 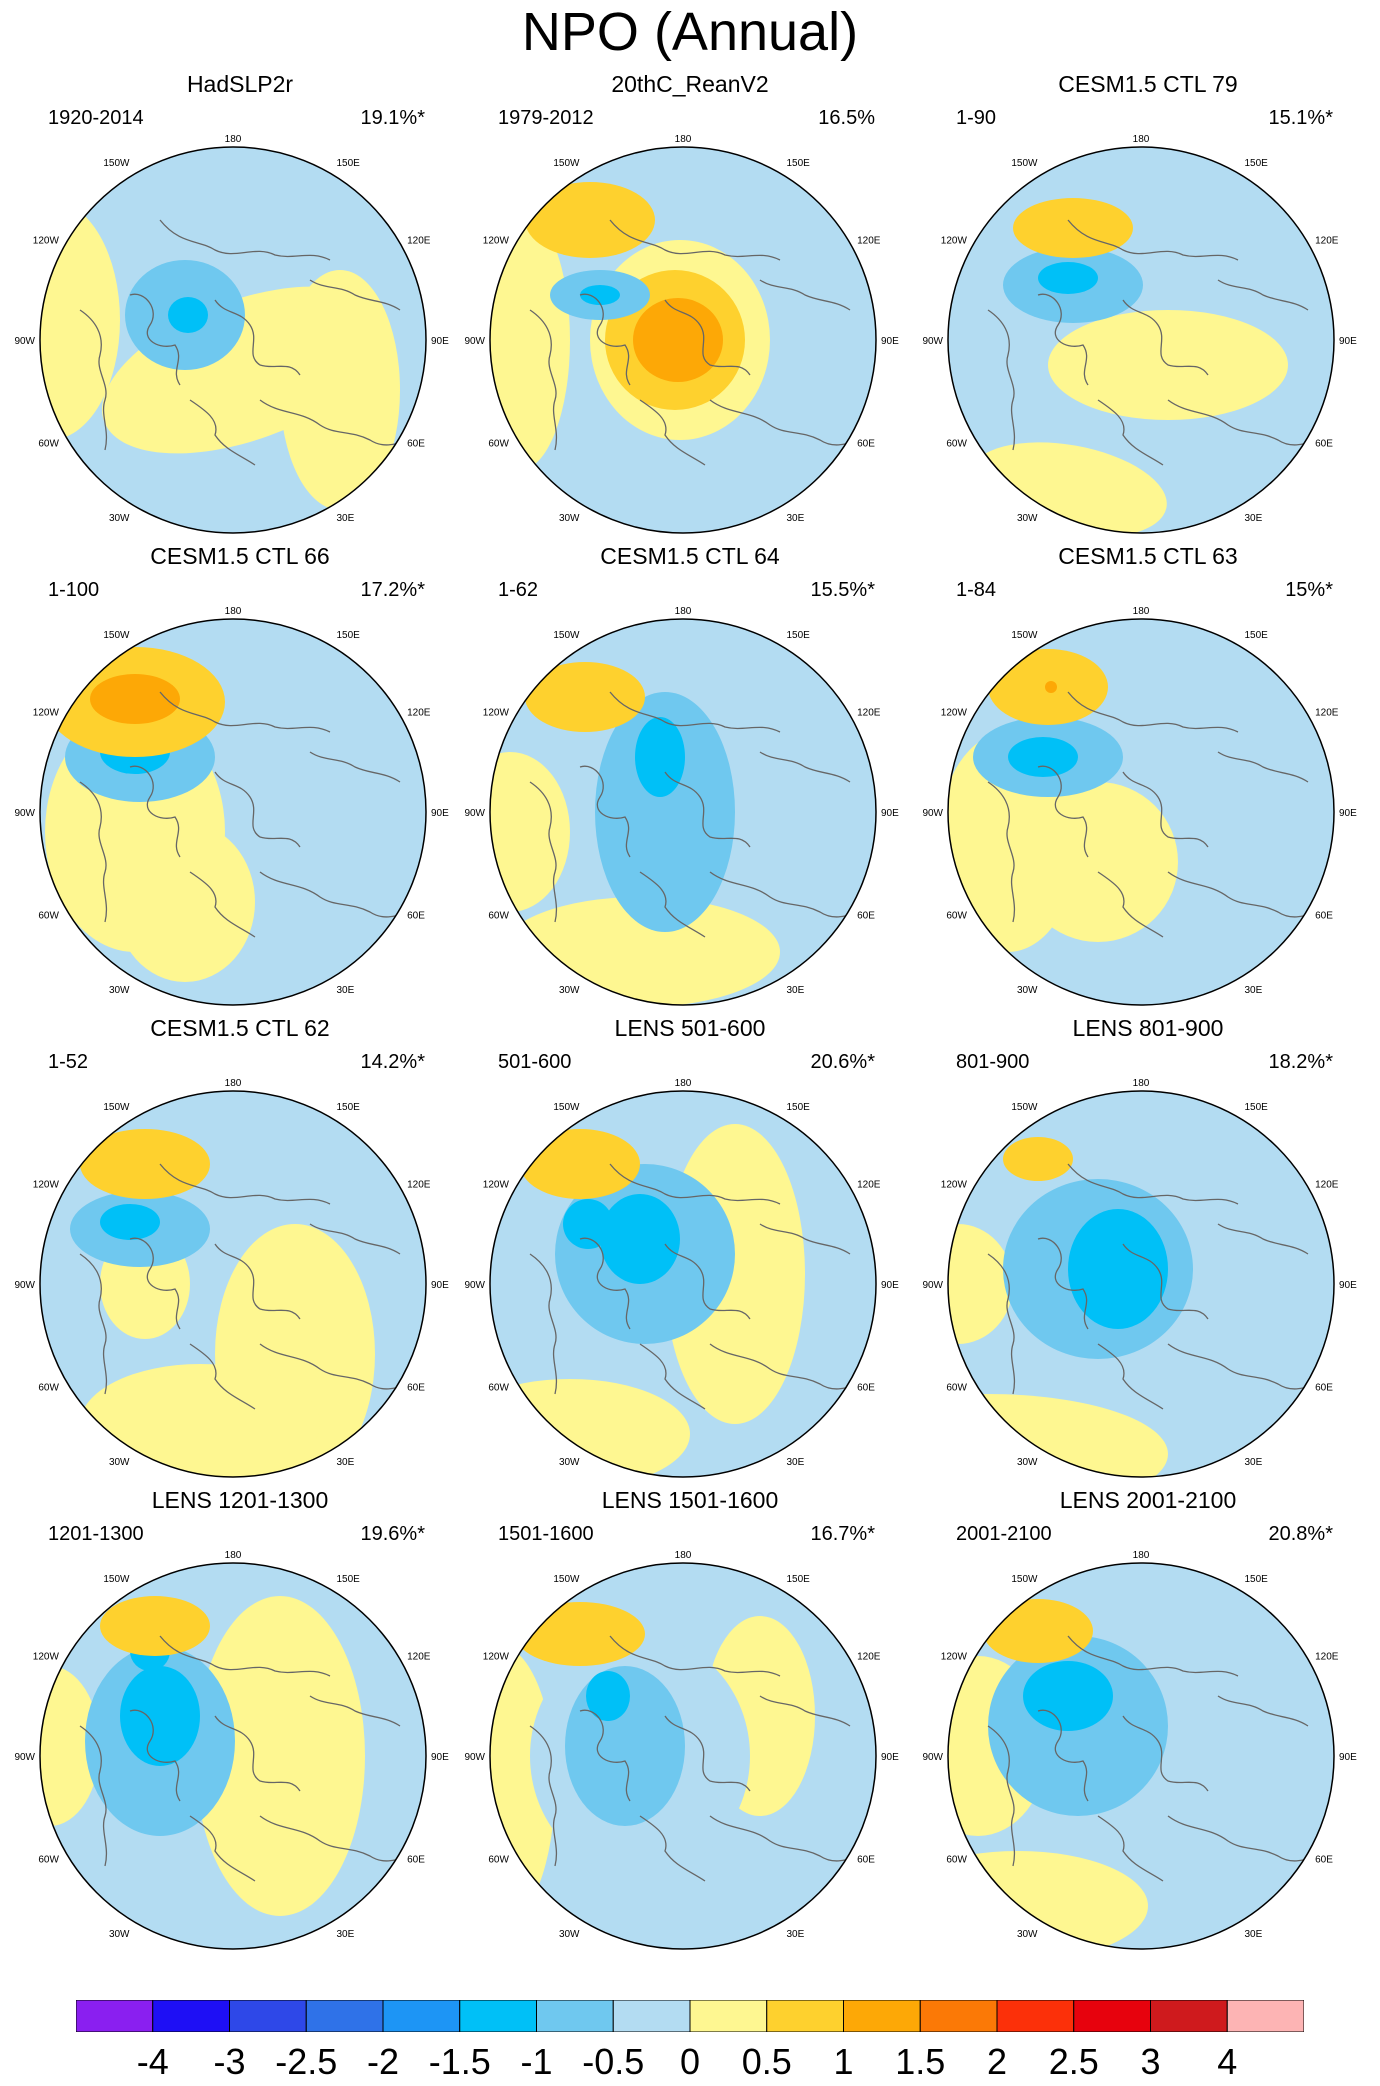 I want to click on panel-period: 1201-1300, so click(x=96, y=1534).